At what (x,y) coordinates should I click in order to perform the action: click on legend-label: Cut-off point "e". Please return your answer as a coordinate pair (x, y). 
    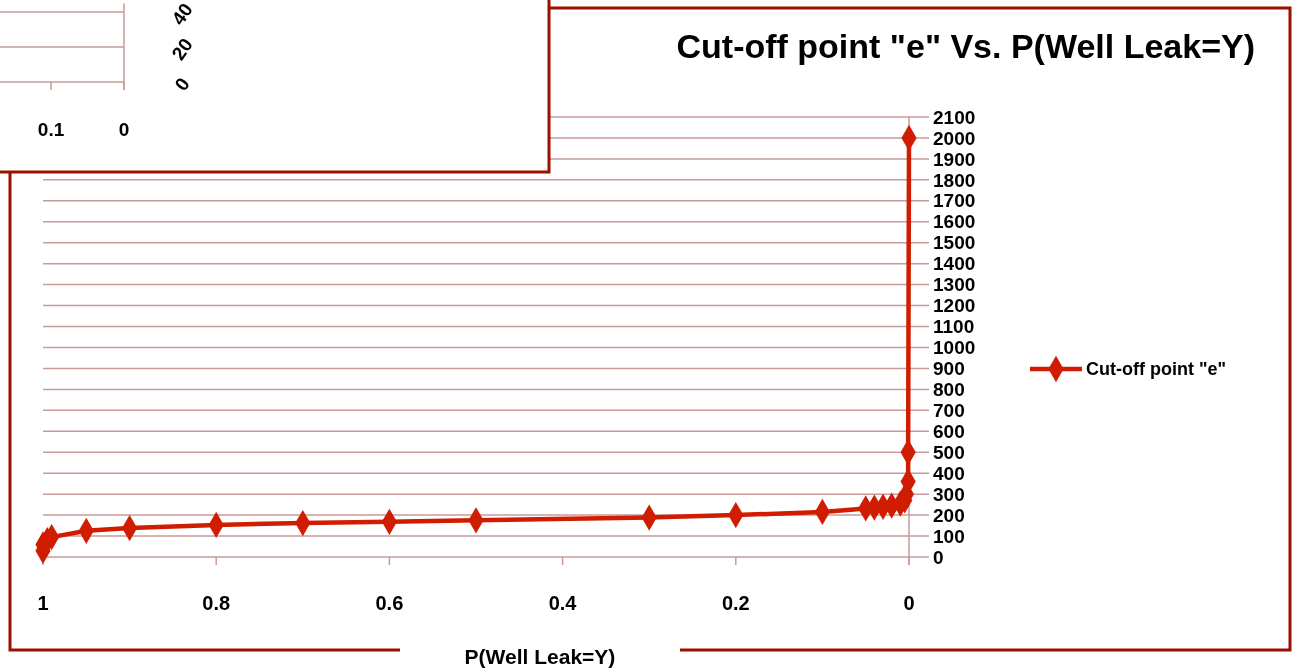
    Looking at the image, I should click on (1156, 369).